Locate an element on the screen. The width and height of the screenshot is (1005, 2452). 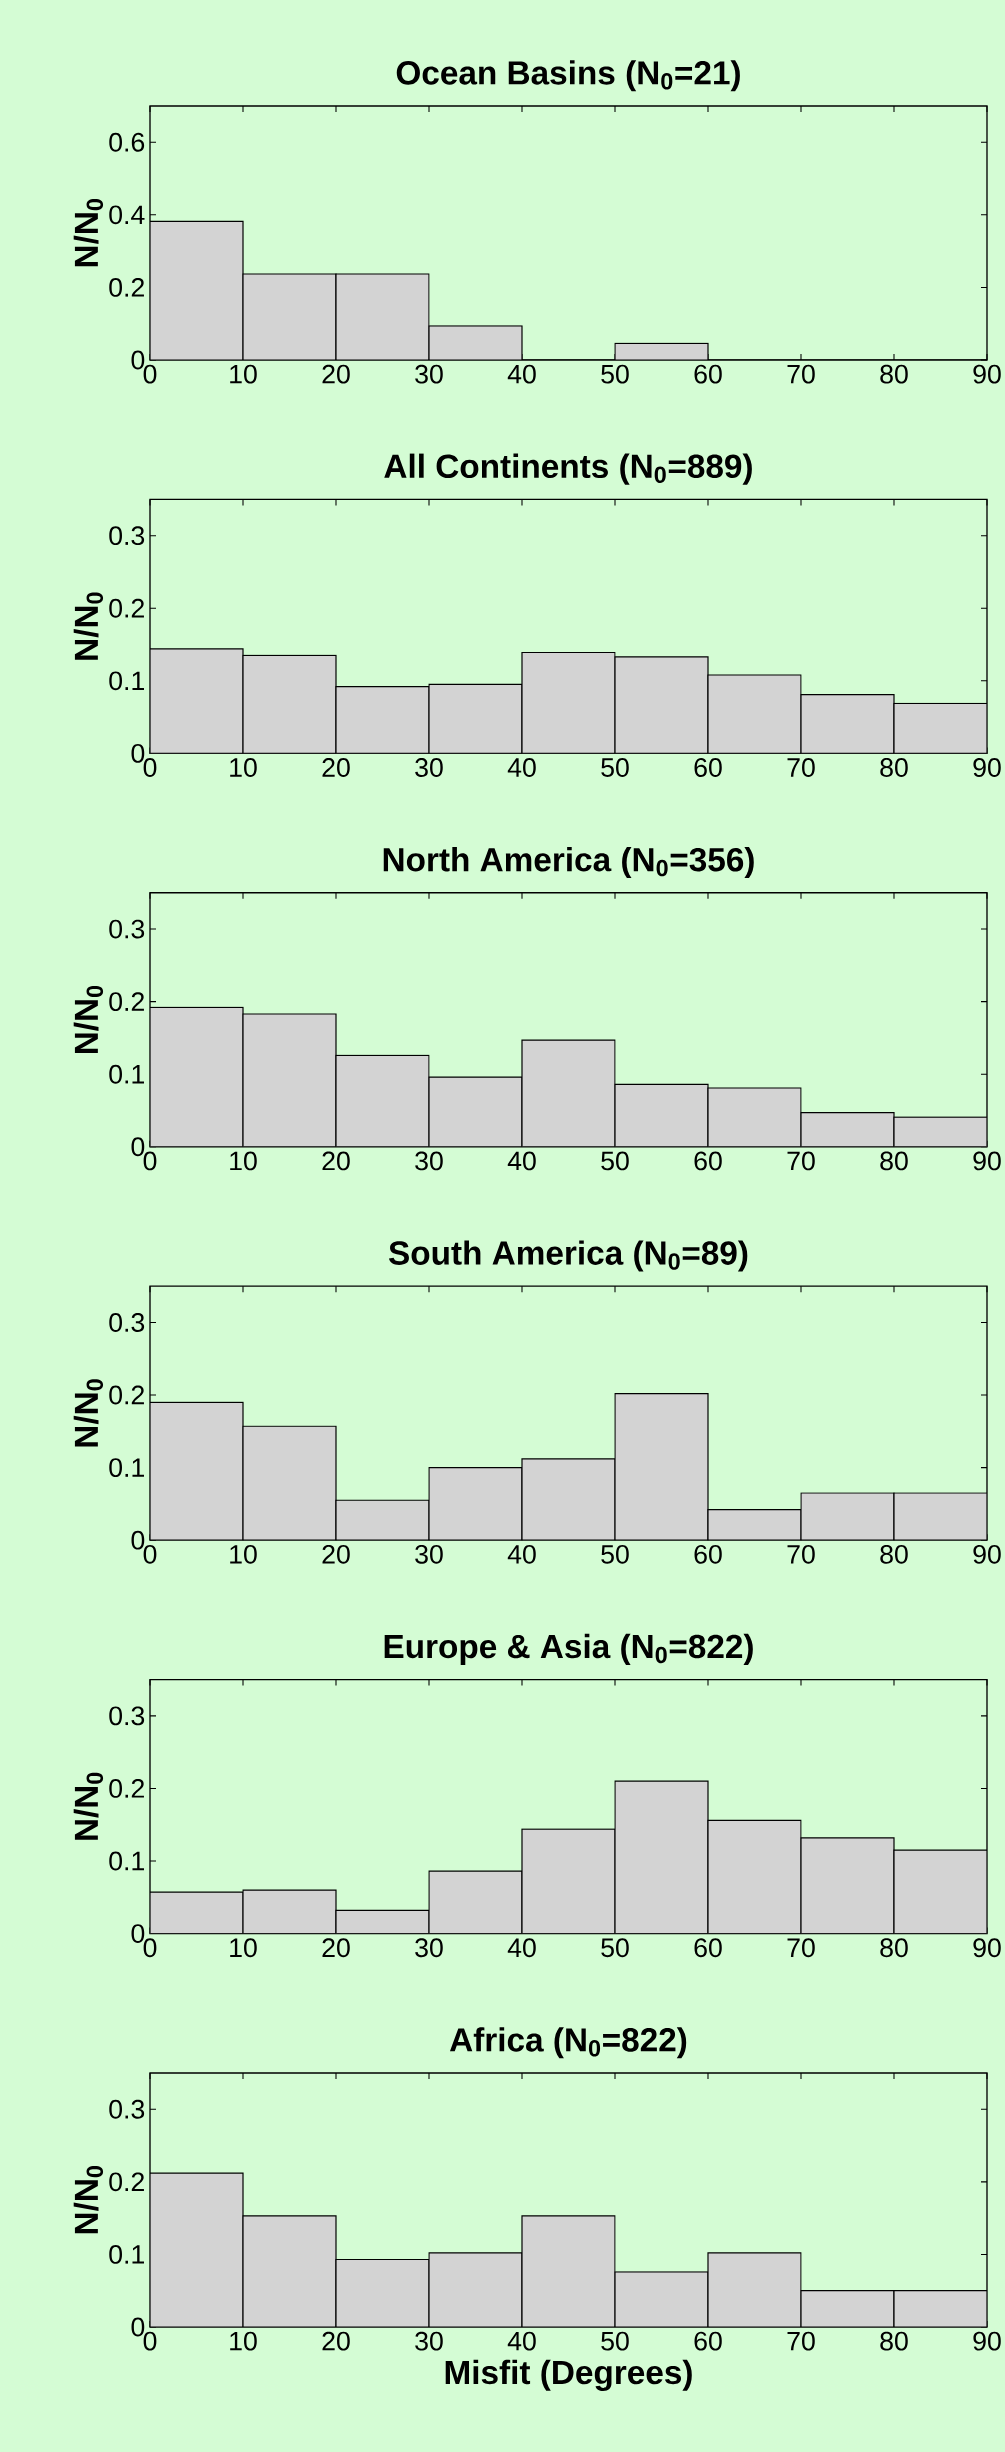
x-tick-label: 0 is located at coordinates (150, 767).